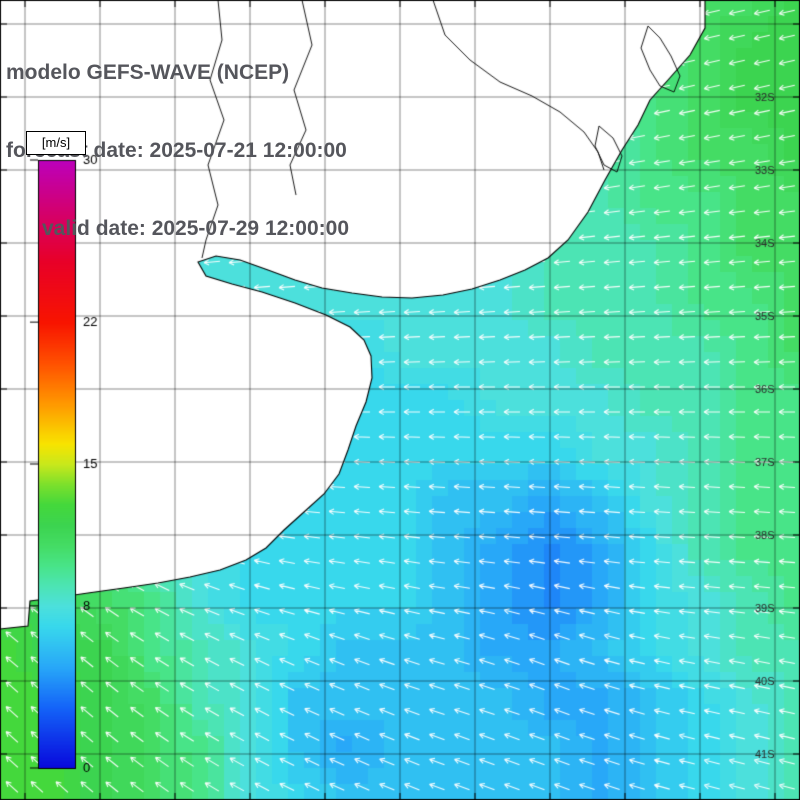 This screenshot has width=800, height=800. Describe the element at coordinates (56, 143) in the screenshot. I see `colorbar-unit-label: [m/s]` at that location.